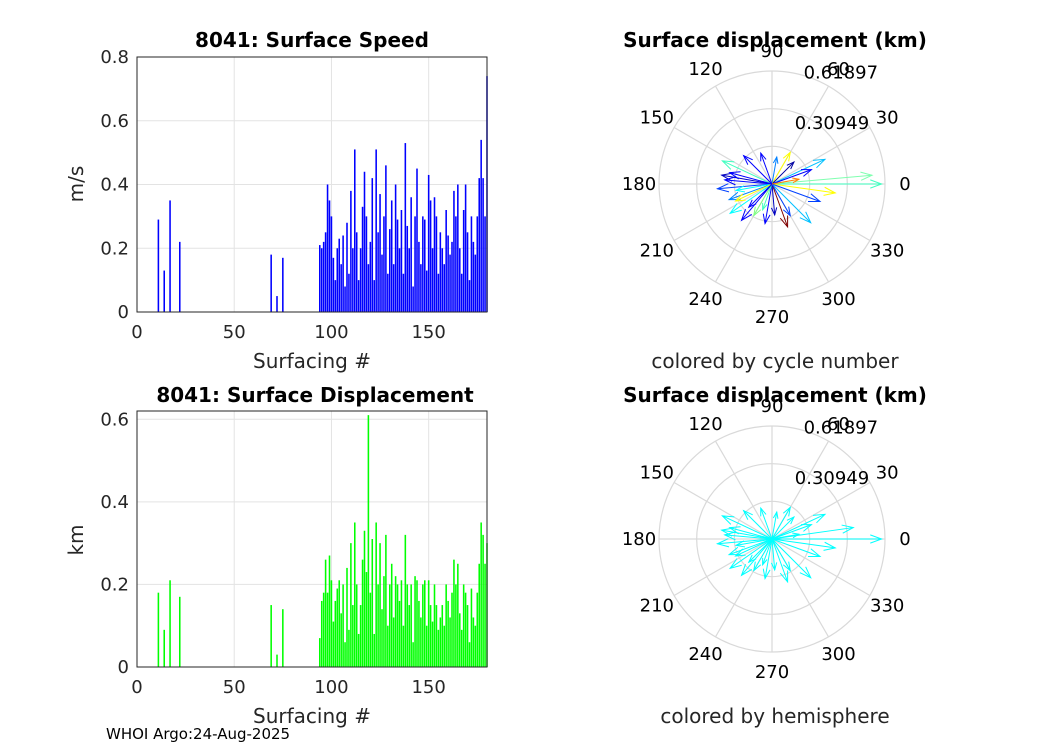  I want to click on axes-box, so click(312, 184).